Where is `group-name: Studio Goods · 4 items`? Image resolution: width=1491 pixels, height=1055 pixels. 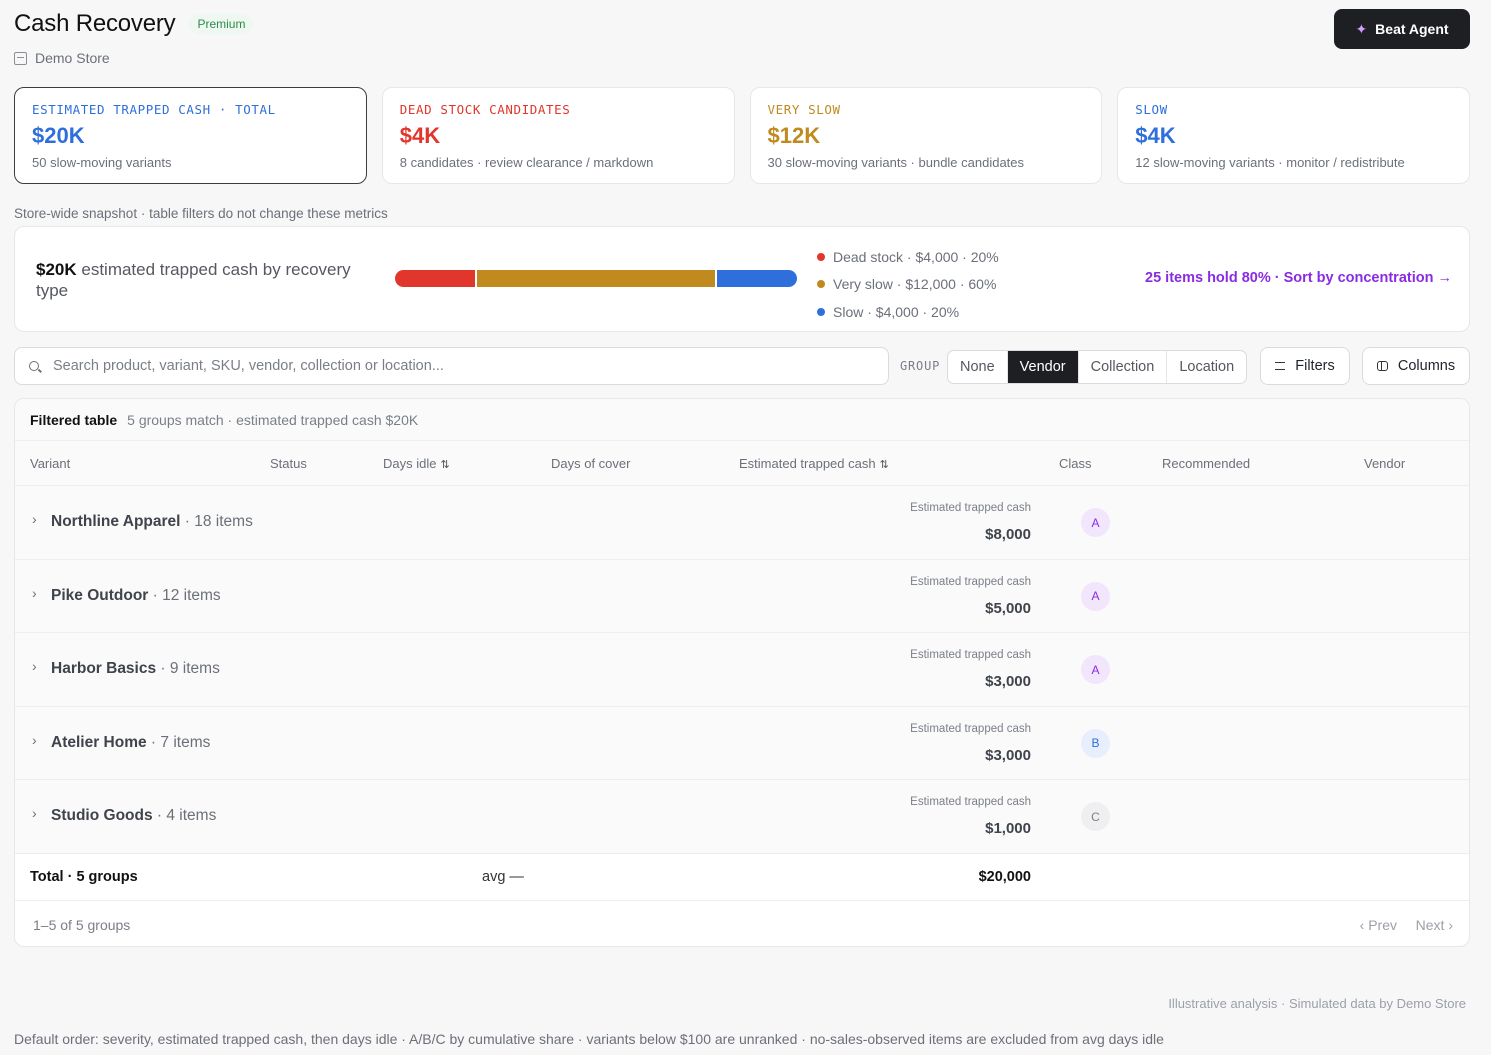 group-name: Studio Goods · 4 items is located at coordinates (133, 816).